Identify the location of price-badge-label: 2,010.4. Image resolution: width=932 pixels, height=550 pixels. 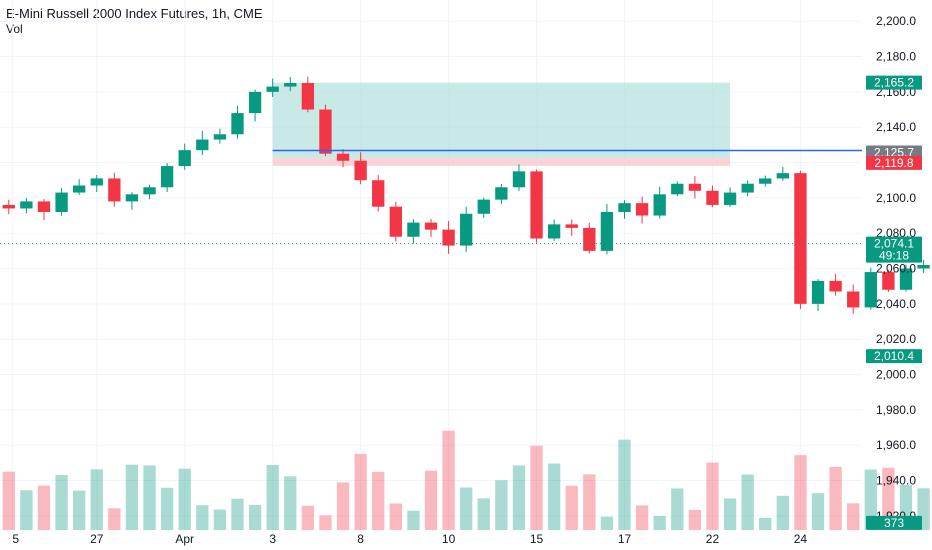
(894, 356).